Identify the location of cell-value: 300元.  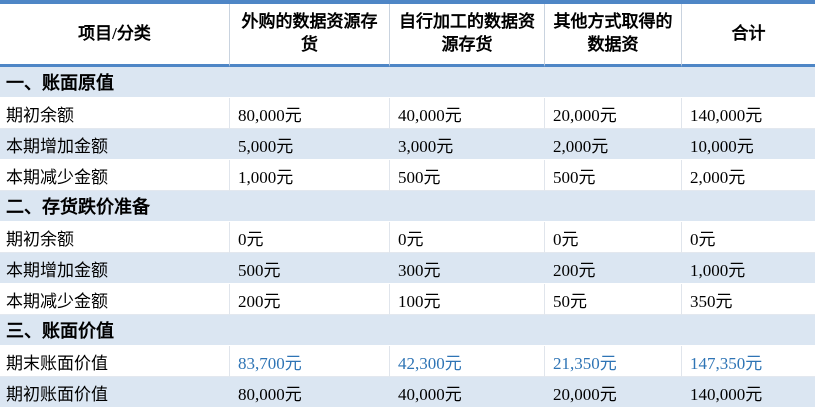
(467, 268).